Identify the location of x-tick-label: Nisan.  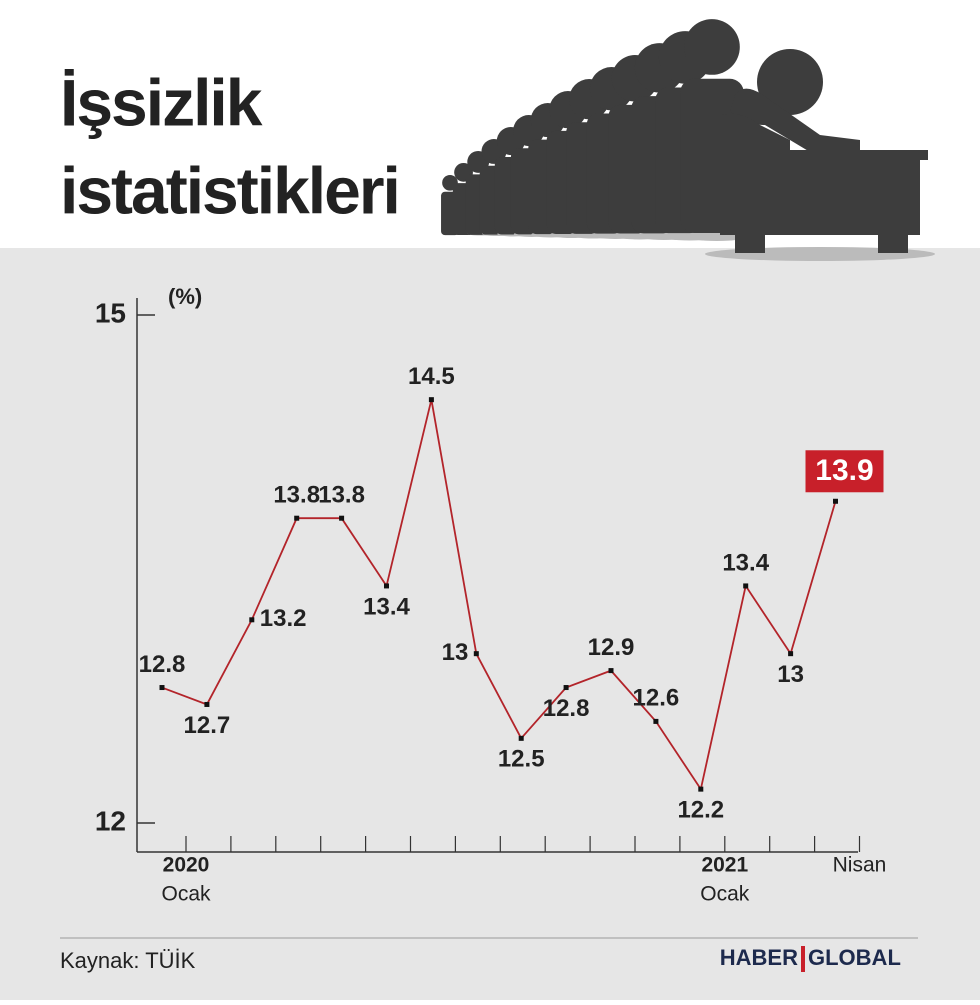
(860, 865).